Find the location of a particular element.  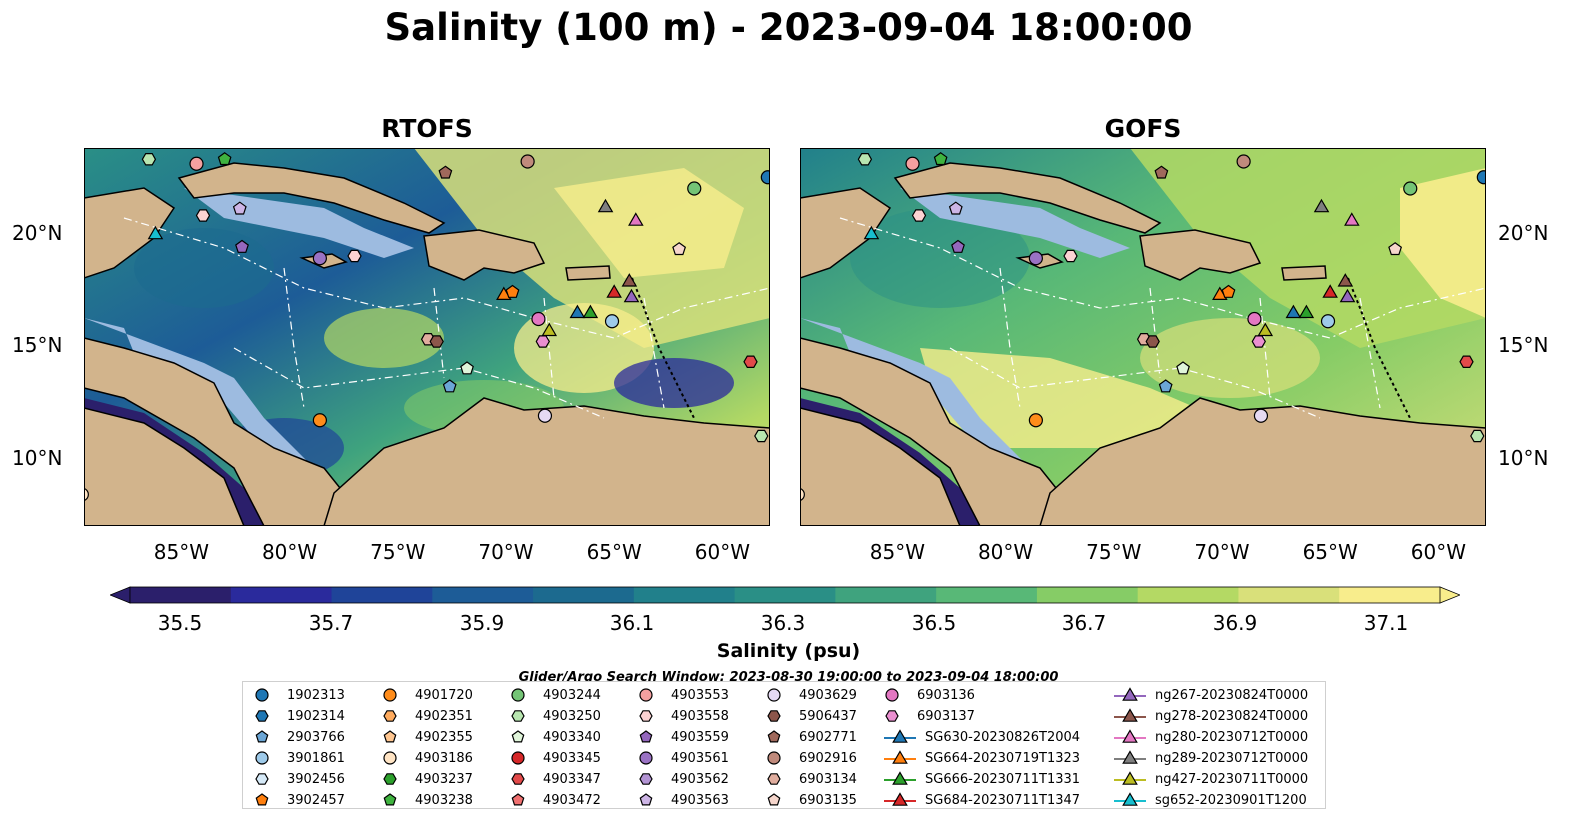

legend-label: 4903558 is located at coordinates (700, 716).